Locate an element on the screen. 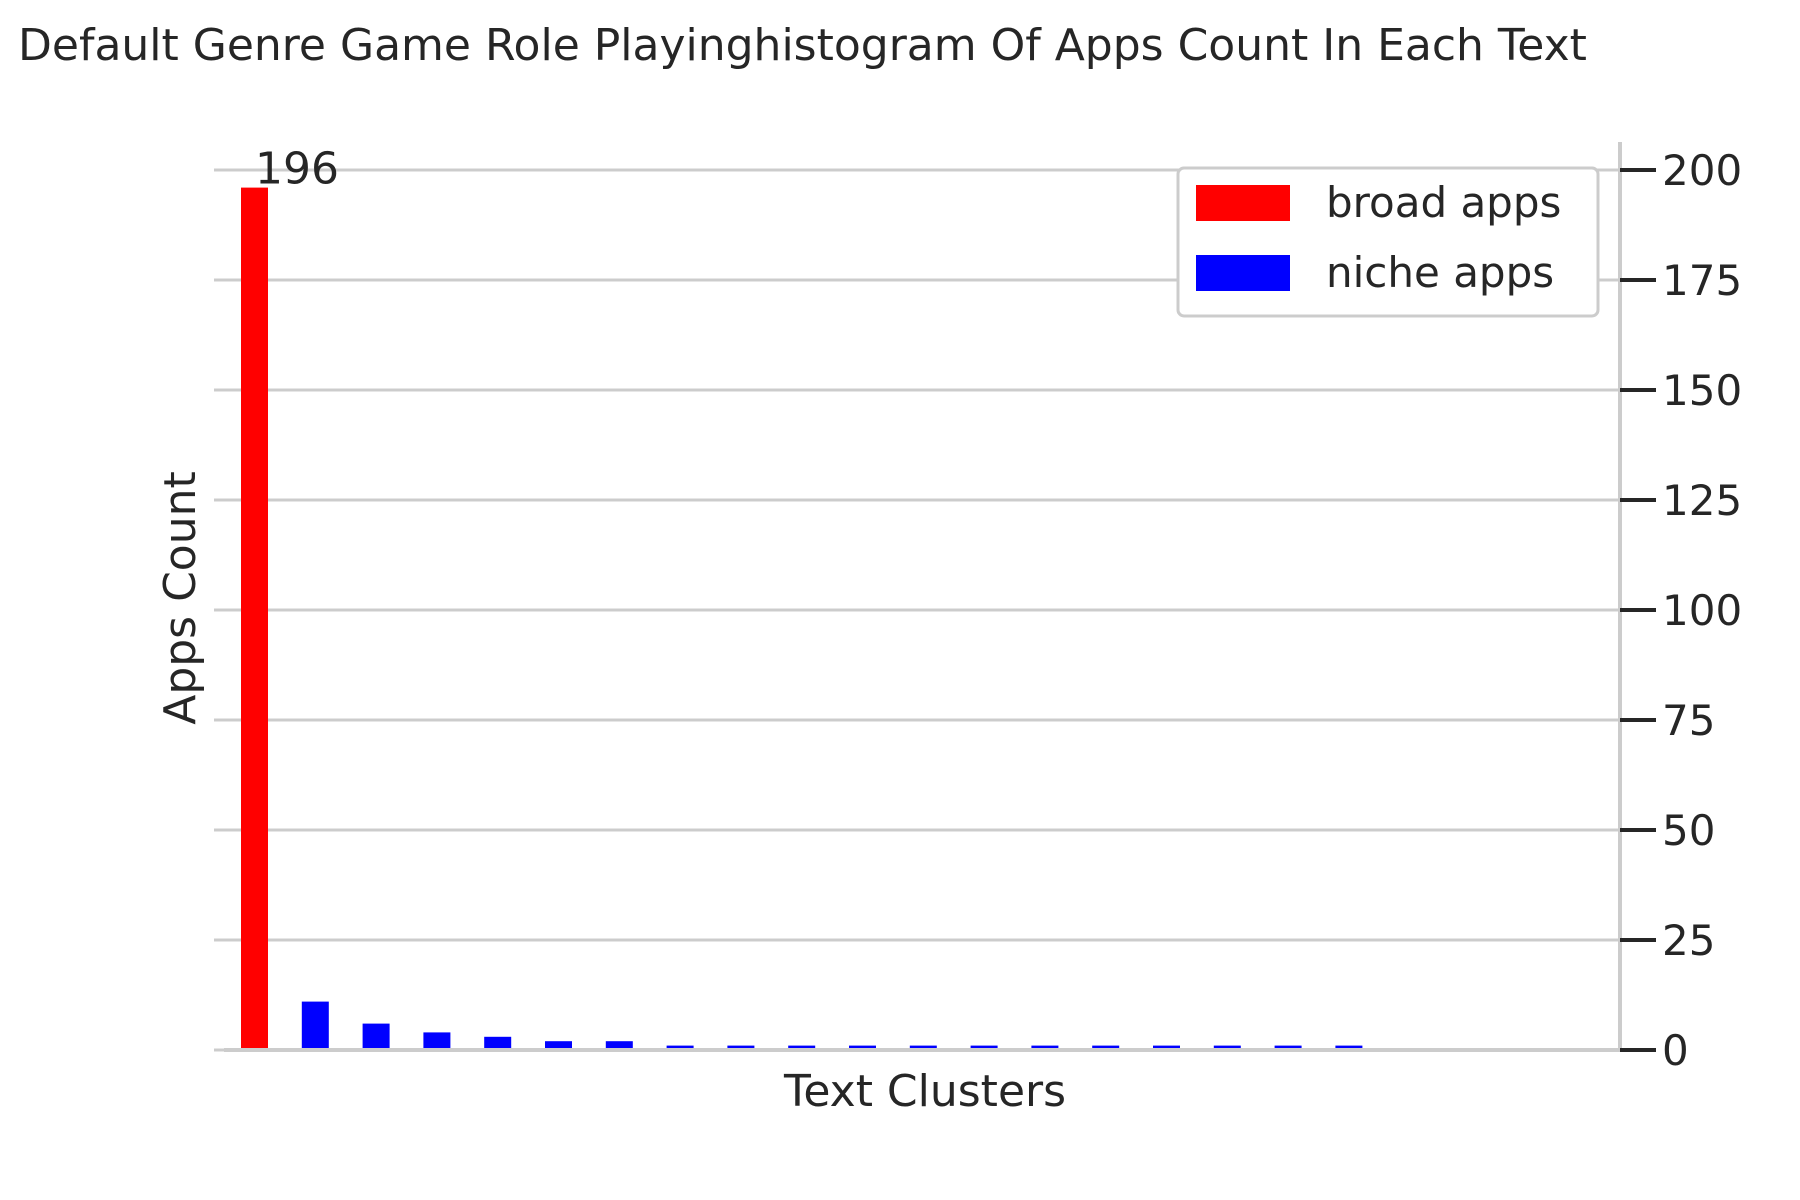  y-tick-label: 0 is located at coordinates (1675, 1050).